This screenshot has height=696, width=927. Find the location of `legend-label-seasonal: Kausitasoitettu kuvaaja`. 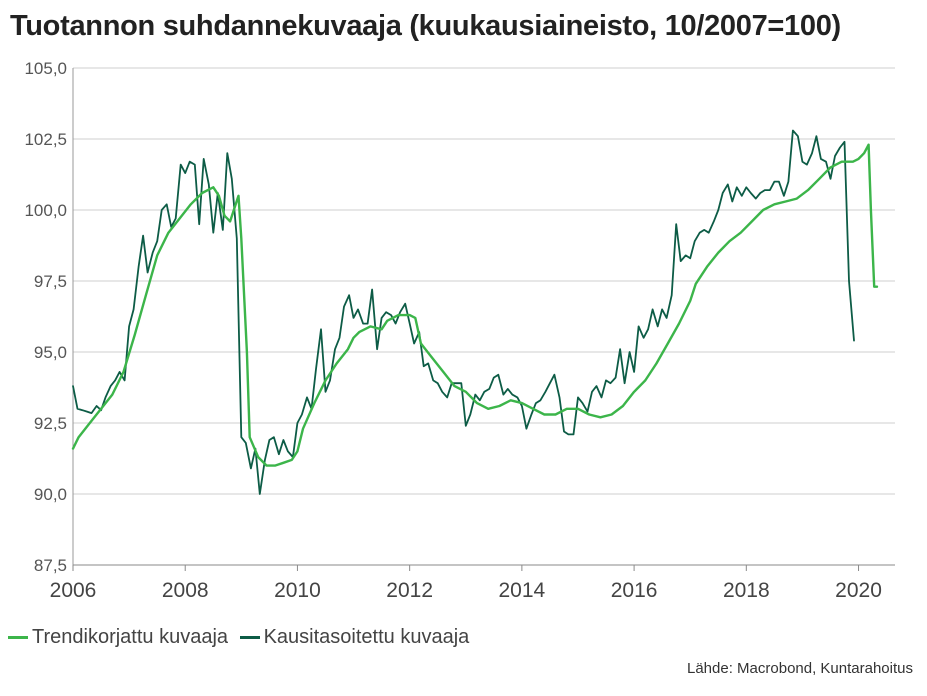

legend-label-seasonal: Kausitasoitettu kuvaaja is located at coordinates (366, 637).